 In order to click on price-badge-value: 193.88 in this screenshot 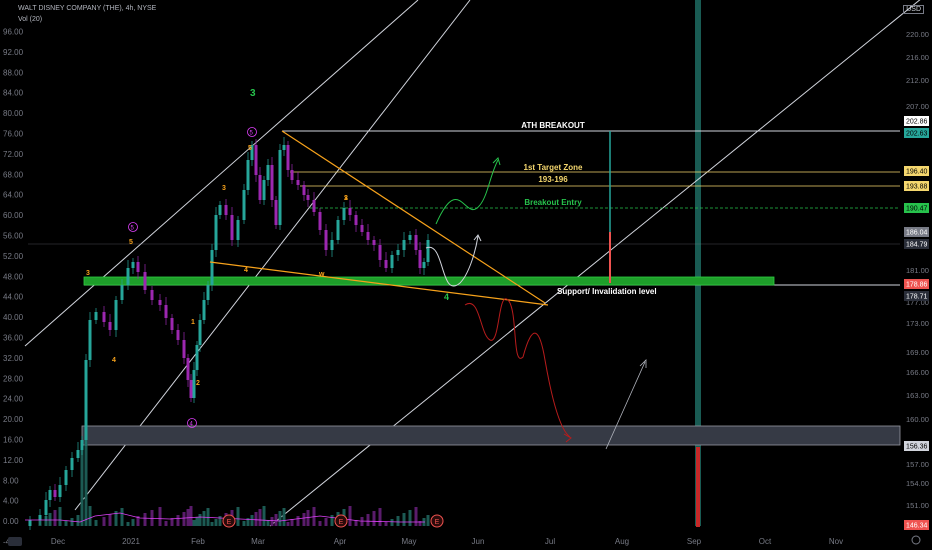, I will do `click(917, 187)`.